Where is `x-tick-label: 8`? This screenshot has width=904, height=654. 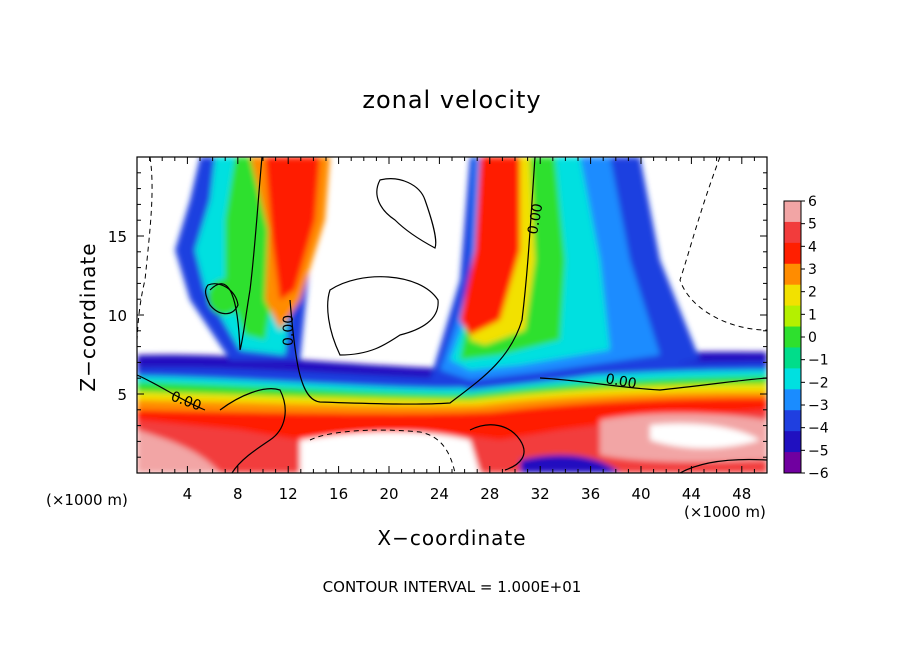 x-tick-label: 8 is located at coordinates (238, 494).